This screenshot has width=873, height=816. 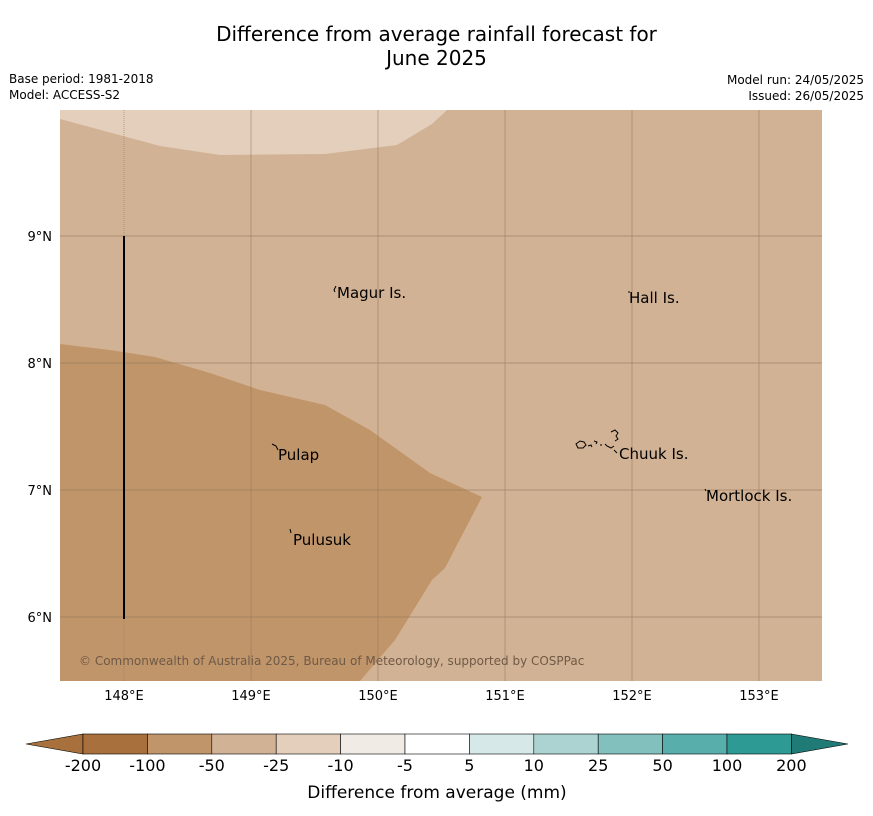 I want to click on meta-right: Model run: 24/05/2025 Issued: 26/05/2025, so click(x=795, y=88).